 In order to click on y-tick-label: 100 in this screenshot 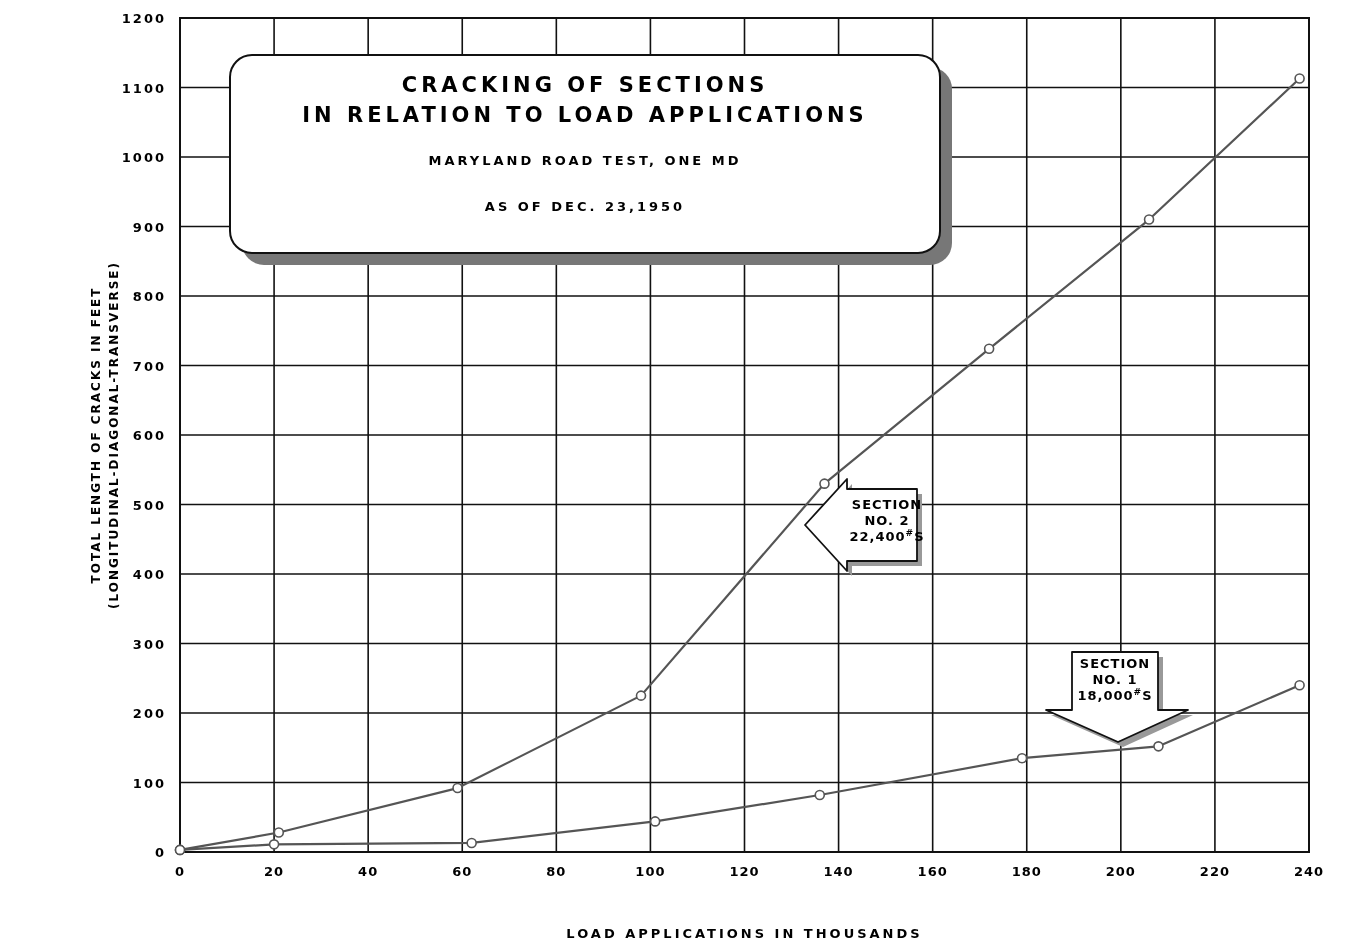, I will do `click(149, 783)`.